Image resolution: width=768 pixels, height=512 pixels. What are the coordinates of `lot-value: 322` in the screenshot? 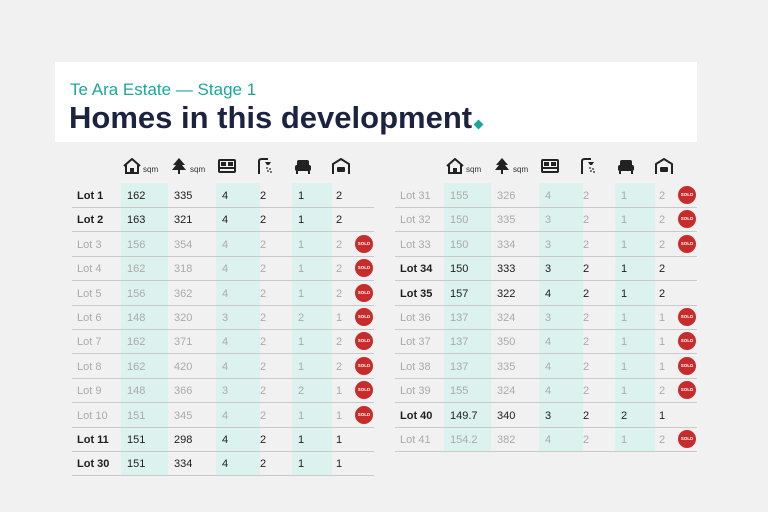 It's located at (506, 293).